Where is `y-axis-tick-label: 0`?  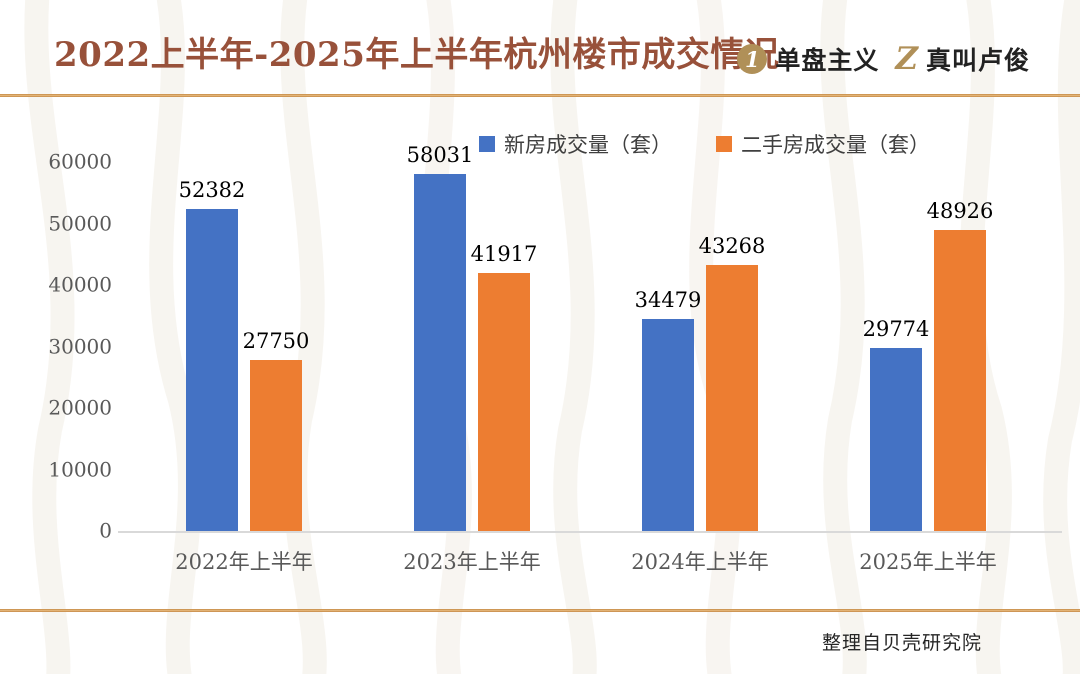
y-axis-tick-label: 0 is located at coordinates (105, 530).